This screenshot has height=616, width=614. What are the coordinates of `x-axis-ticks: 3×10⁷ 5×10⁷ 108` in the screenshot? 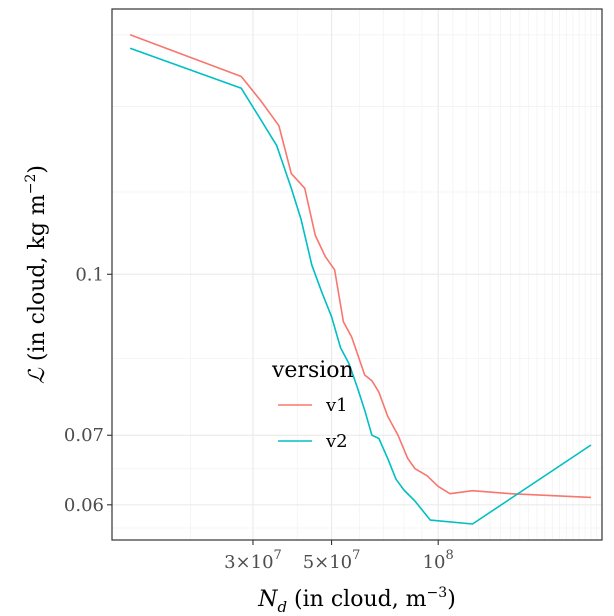 It's located at (339, 556).